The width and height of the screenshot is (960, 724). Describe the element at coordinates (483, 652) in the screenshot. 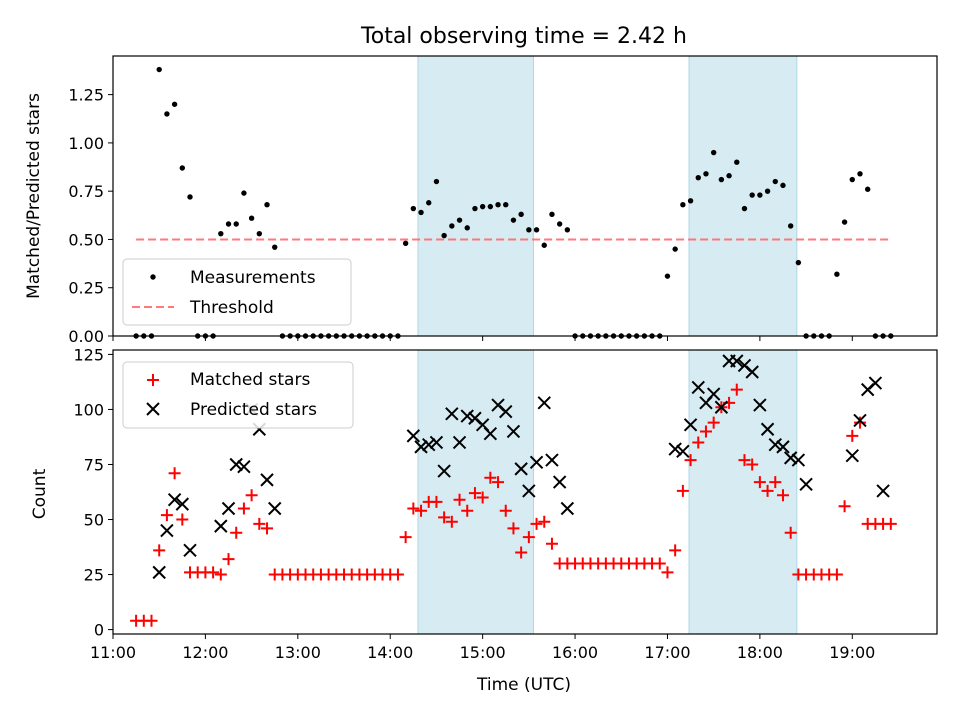

I see `bottom-xtick-label: 15:00` at that location.